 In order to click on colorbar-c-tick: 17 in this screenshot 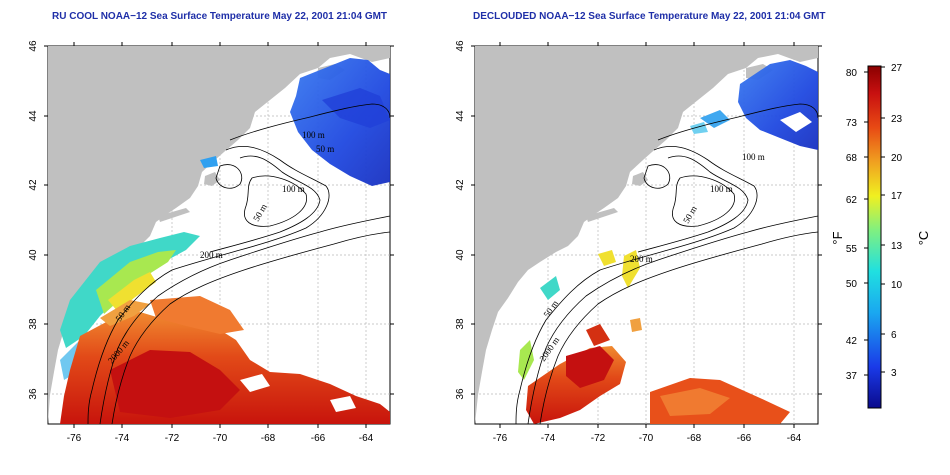, I will do `click(897, 196)`.